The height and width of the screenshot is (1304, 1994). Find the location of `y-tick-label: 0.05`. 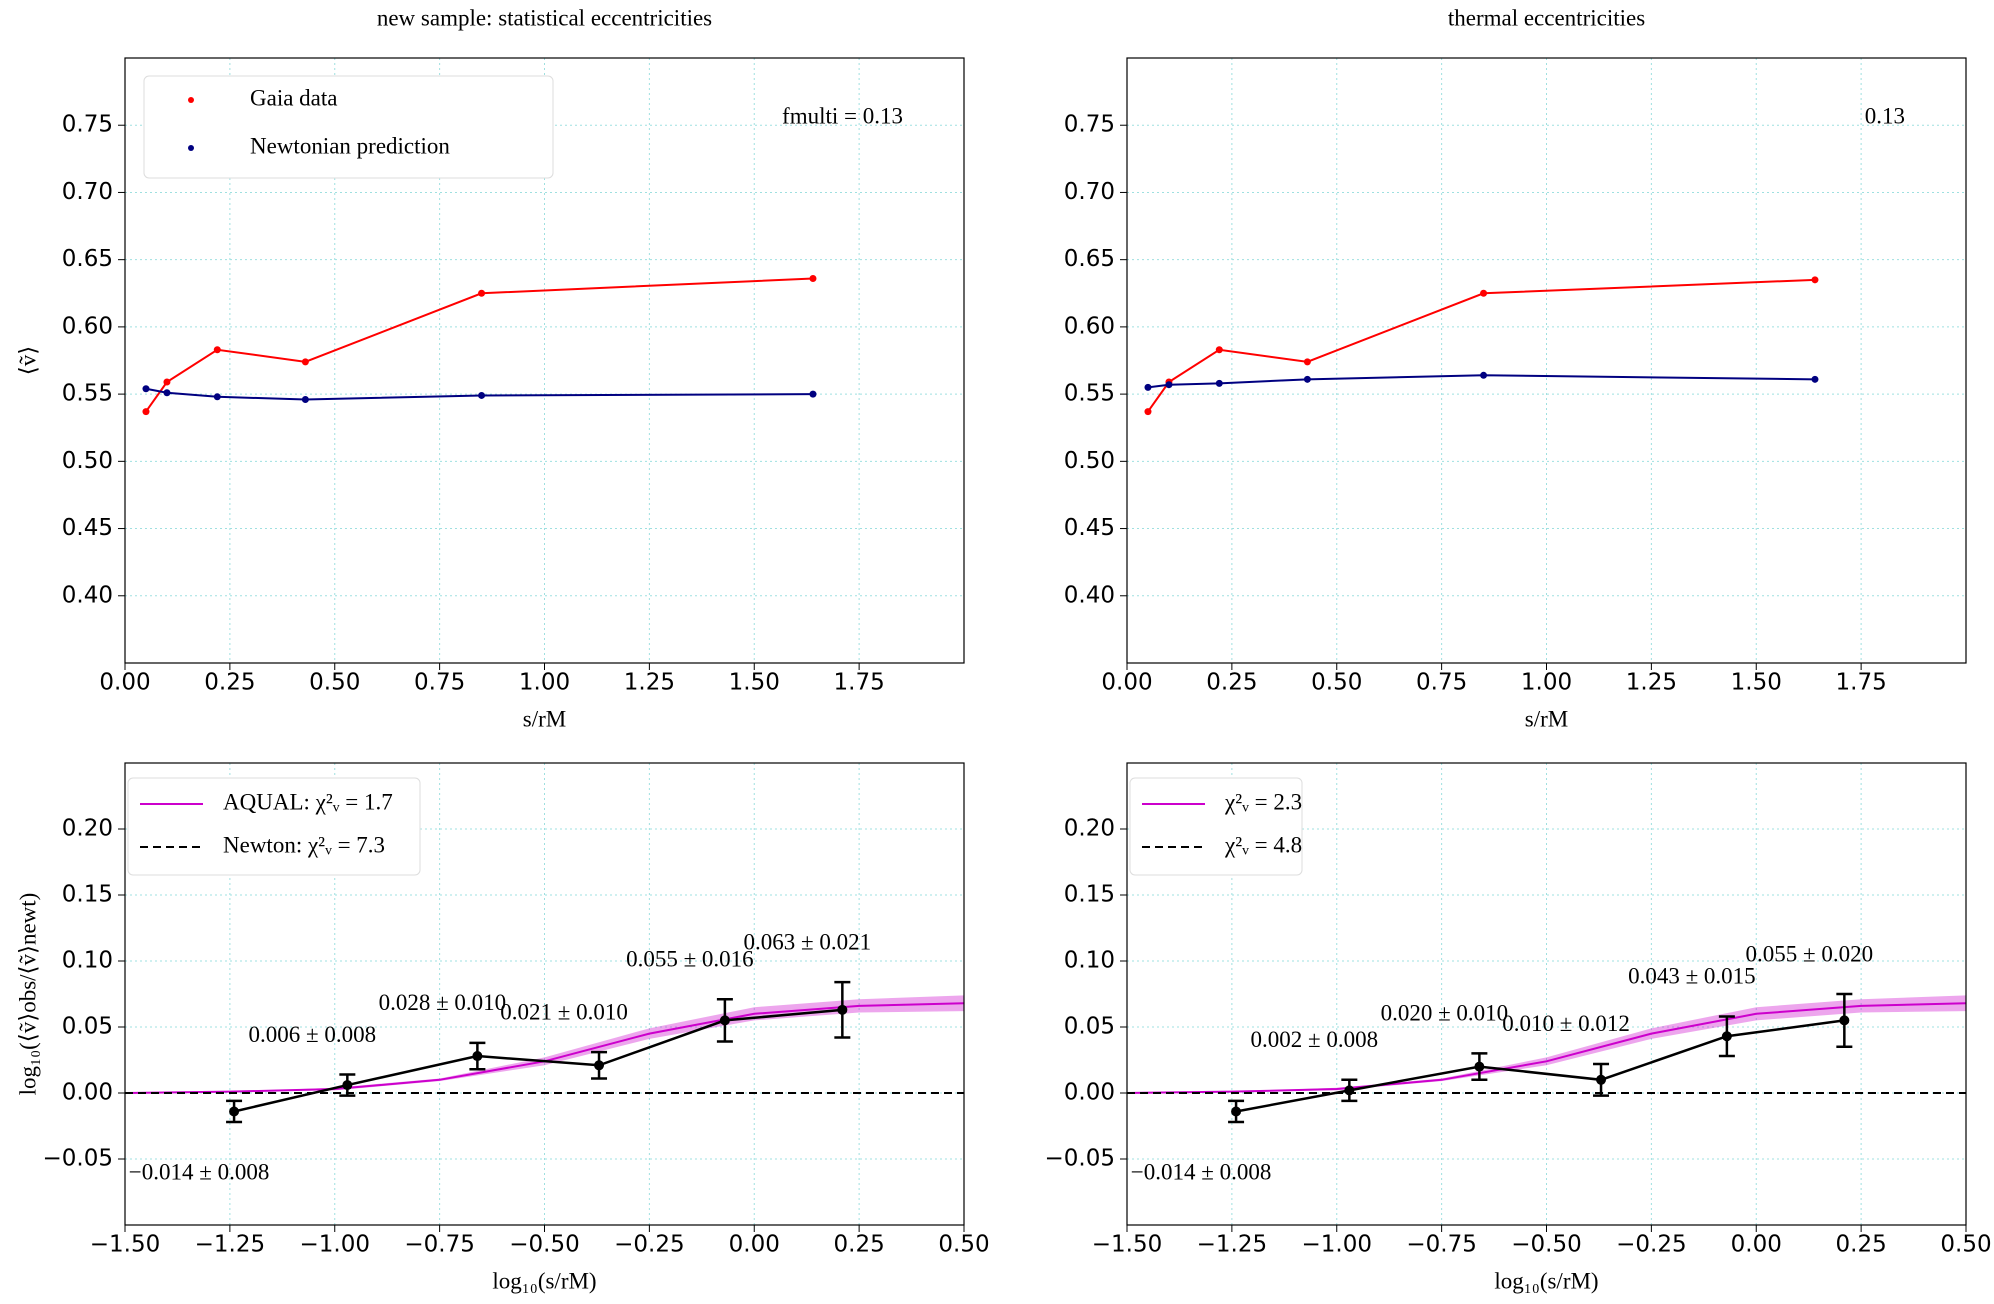

y-tick-label: 0.05 is located at coordinates (87, 1027).